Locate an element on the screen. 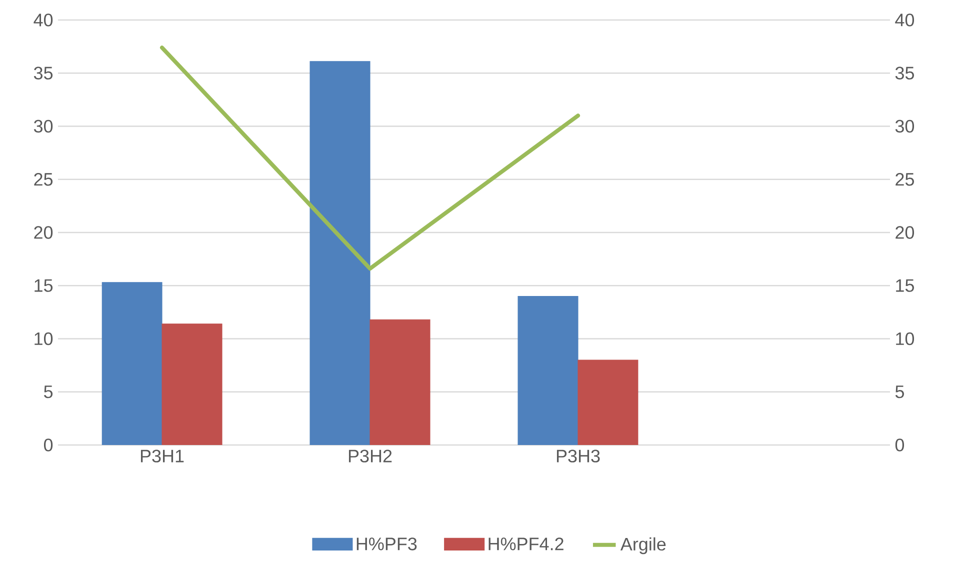 The height and width of the screenshot is (581, 957). y2-tick-label: 0 is located at coordinates (899, 445).